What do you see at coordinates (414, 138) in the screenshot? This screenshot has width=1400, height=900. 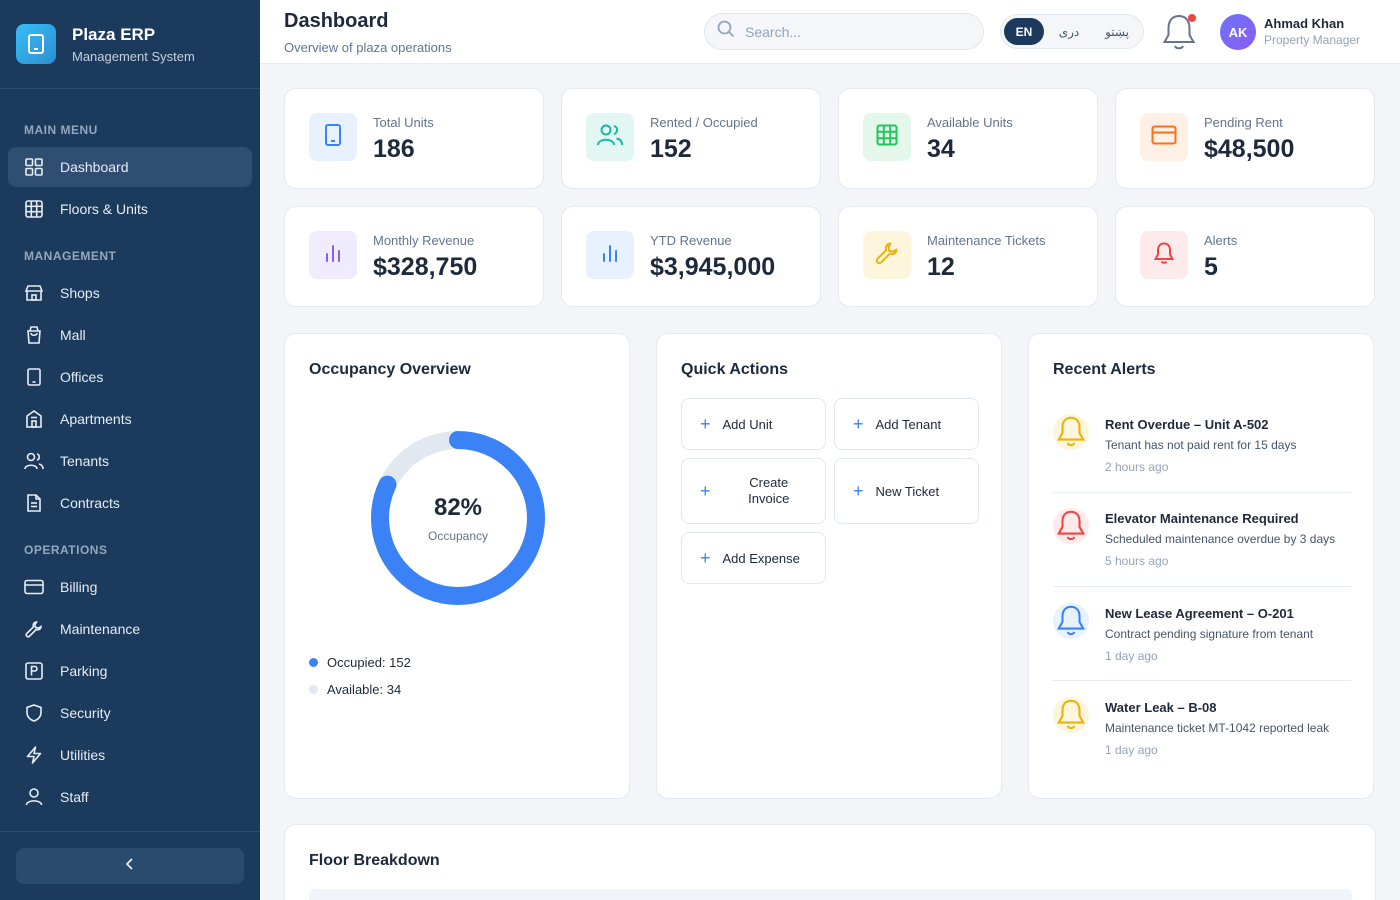 I see `stat-card-total-units: Total Units 186` at bounding box center [414, 138].